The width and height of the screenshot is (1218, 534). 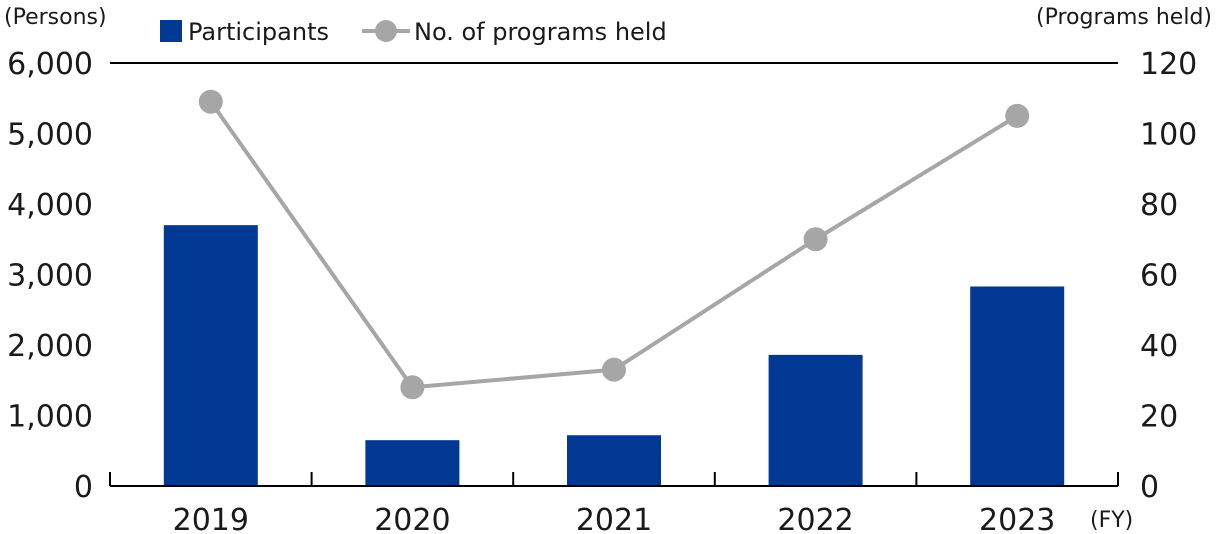 What do you see at coordinates (50, 346) in the screenshot?
I see `left-tick-label: 2,000` at bounding box center [50, 346].